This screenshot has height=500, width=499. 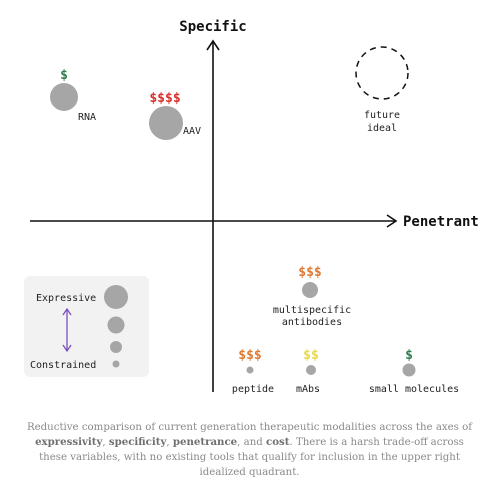 What do you see at coordinates (249, 355) in the screenshot?
I see `peptide-cost: $$$` at bounding box center [249, 355].